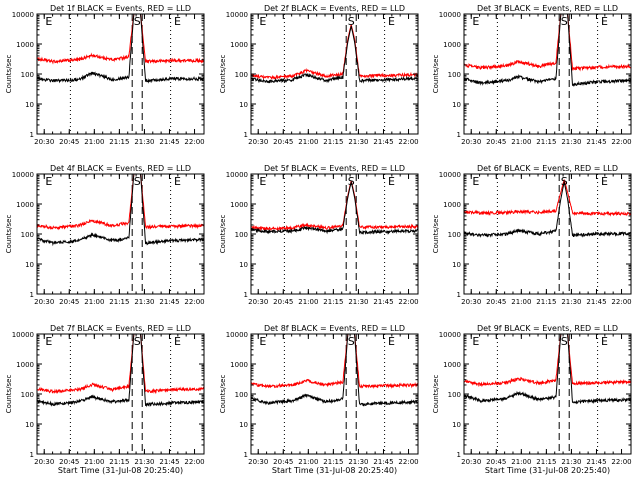 This screenshot has width=640, height=480. What do you see at coordinates (44, 462) in the screenshot?
I see `x-tick-label: 20:30` at bounding box center [44, 462].